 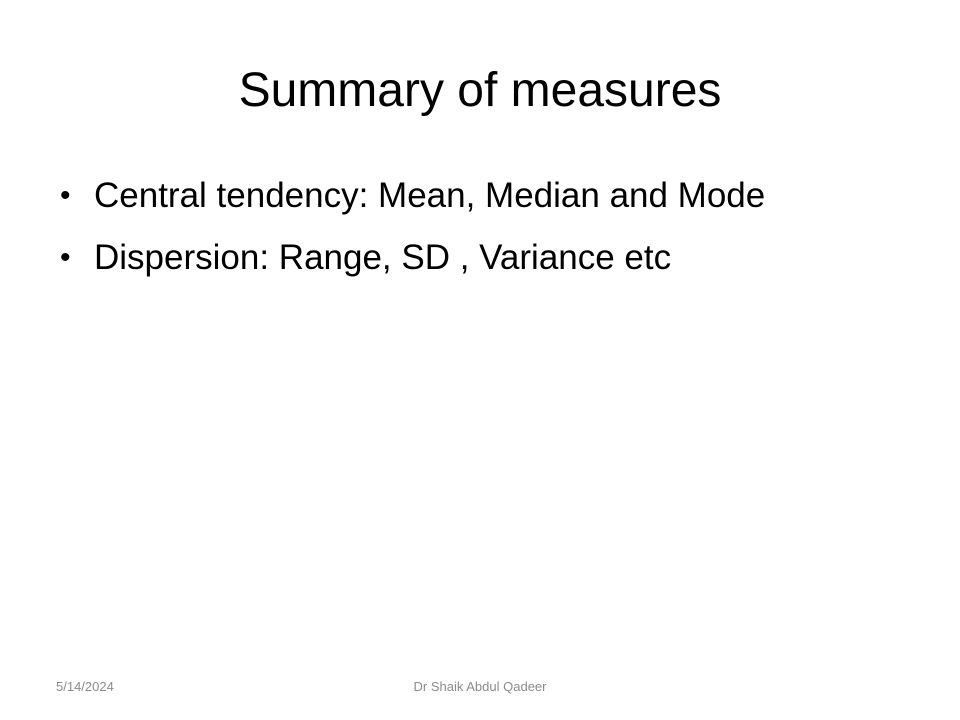 I want to click on bullet-item-dispersion: • Dispersion: Range, SD , Variance etc, so click(x=486, y=258).